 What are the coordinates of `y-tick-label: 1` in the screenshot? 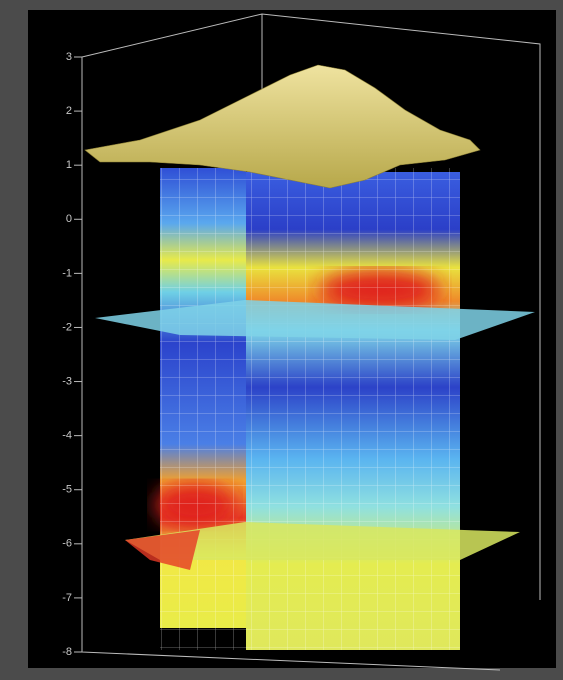 It's located at (69, 165).